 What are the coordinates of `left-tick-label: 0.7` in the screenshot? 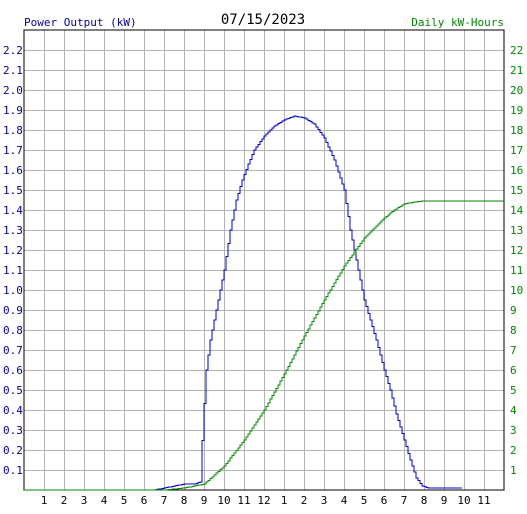 It's located at (13, 350).